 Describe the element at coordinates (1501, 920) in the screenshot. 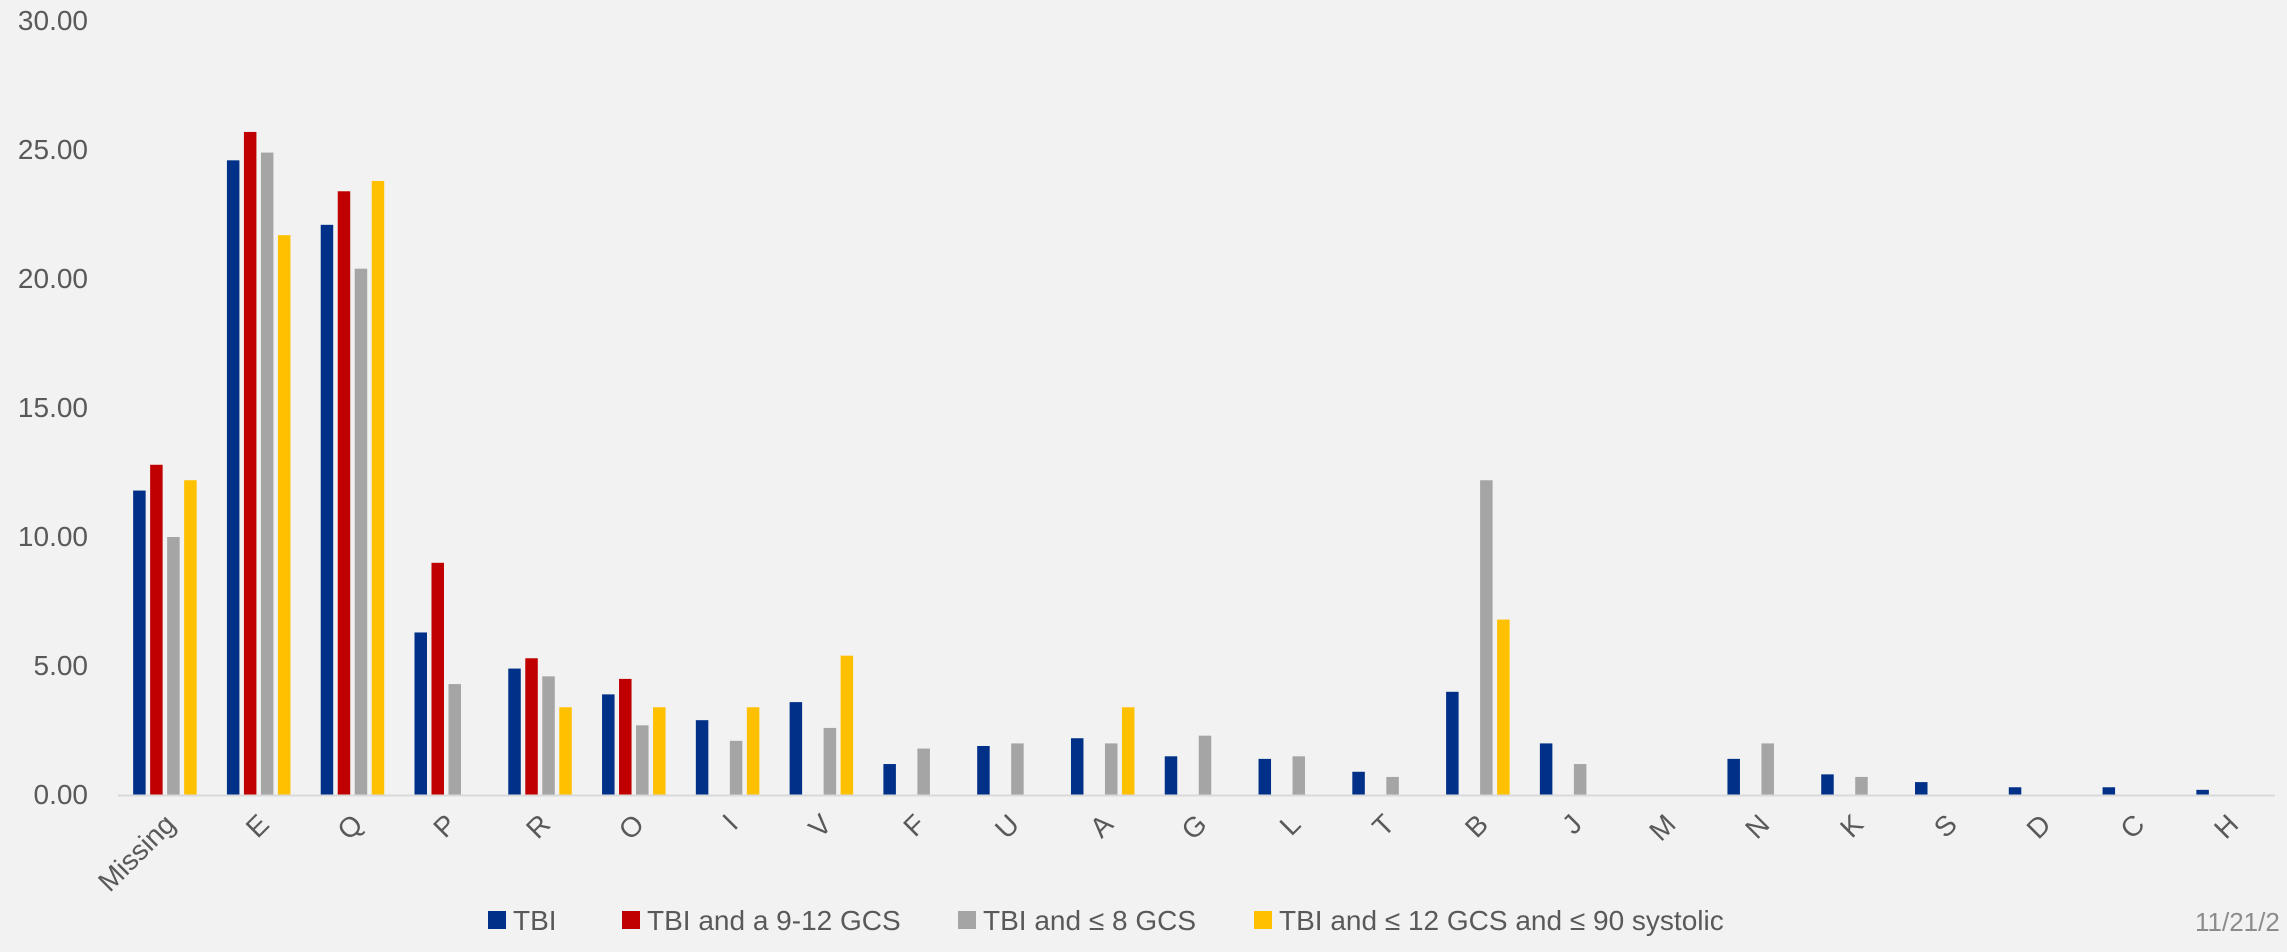

I see `legend-label: TBI and ≤ 12 GCS and ≤ 90 systolic` at that location.